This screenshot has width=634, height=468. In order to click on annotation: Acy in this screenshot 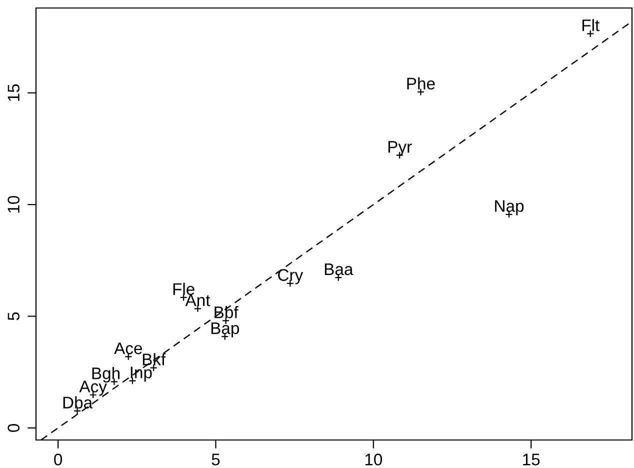, I will do `click(93, 388)`.